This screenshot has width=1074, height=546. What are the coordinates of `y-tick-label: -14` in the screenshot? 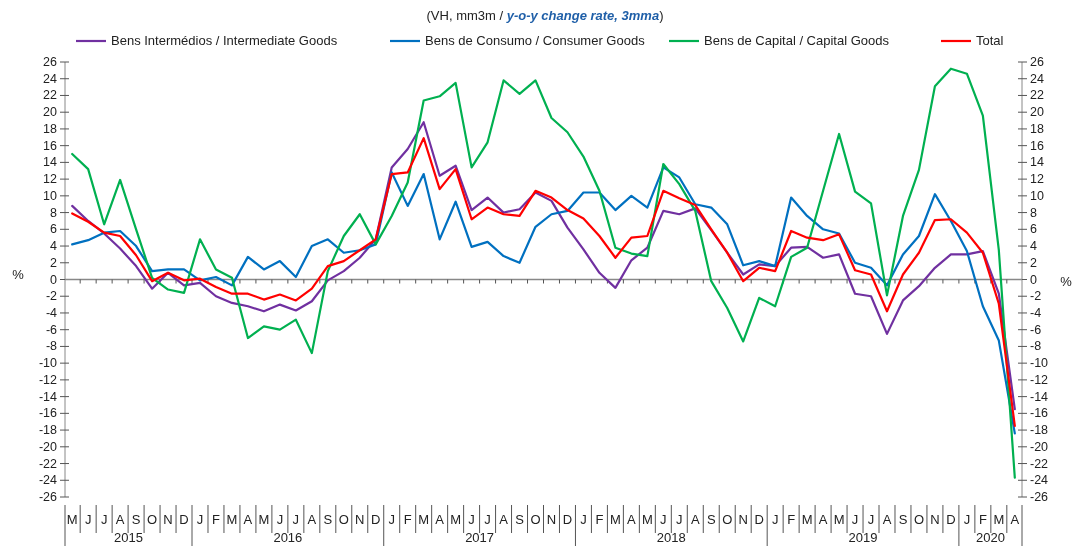 It's located at (48, 396).